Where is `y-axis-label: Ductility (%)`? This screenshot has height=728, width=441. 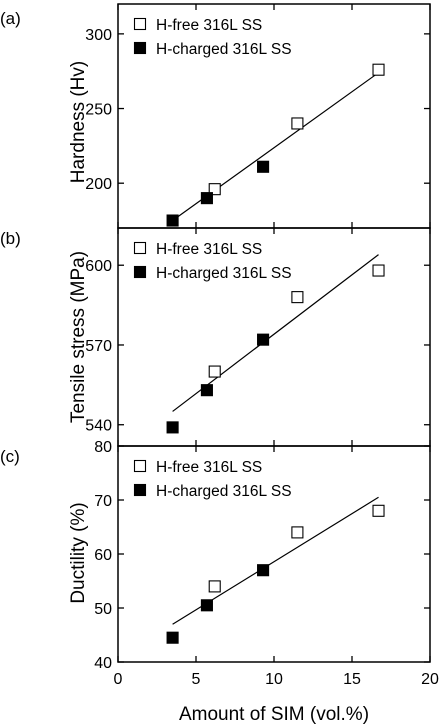
y-axis-label: Ductility (%) is located at coordinates (78, 552).